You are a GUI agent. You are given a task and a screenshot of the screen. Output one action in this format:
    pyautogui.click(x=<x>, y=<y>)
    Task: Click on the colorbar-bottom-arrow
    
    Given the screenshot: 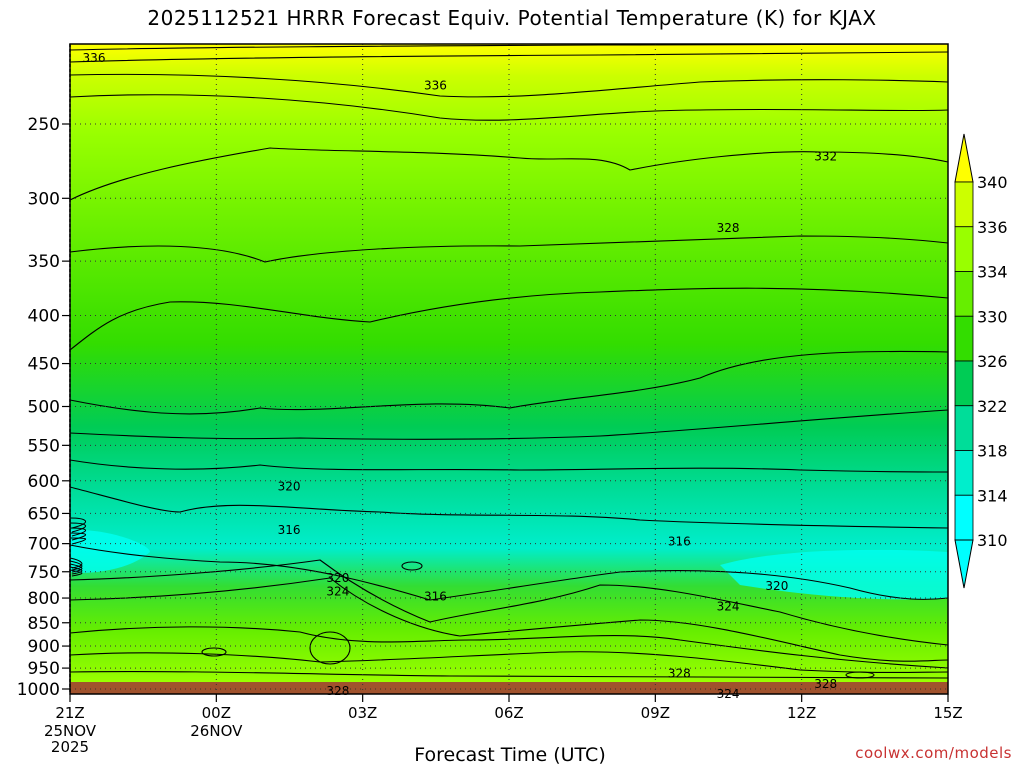 What is the action you would take?
    pyautogui.click(x=964, y=564)
    